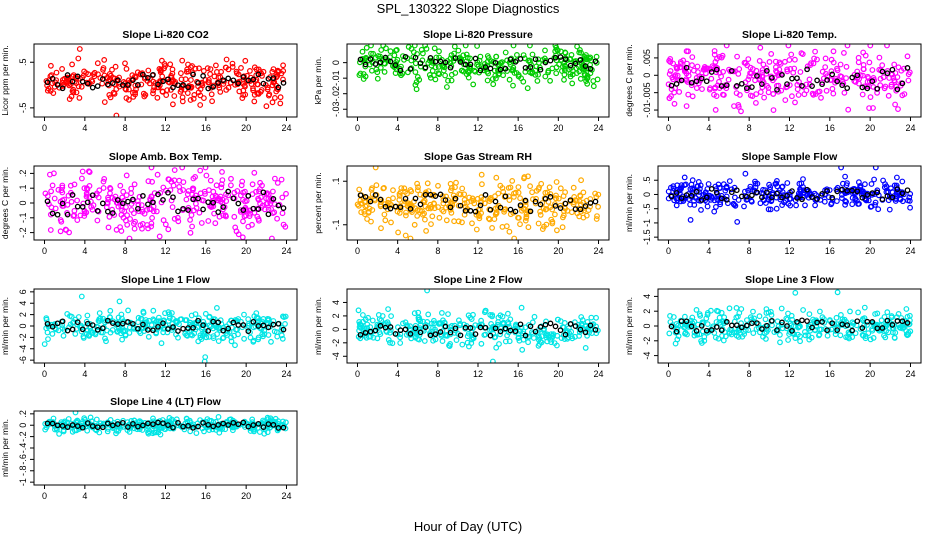  I want to click on points, so click(789, 195).